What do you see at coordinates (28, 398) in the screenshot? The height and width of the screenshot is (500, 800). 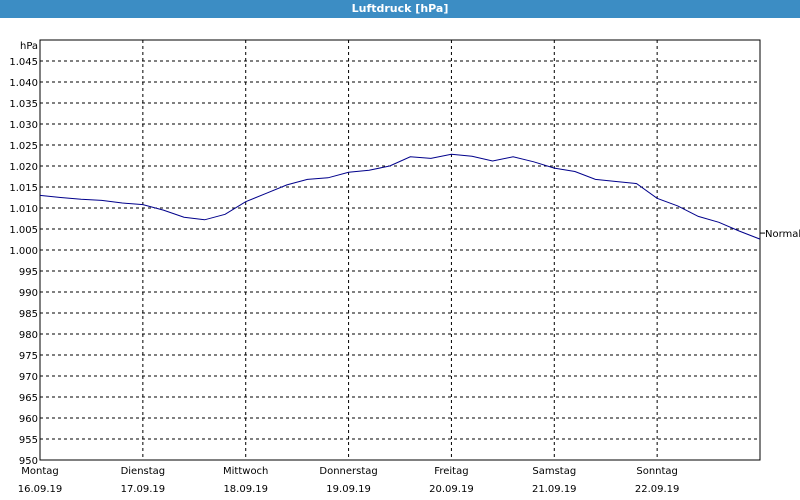 I see `y-tick-label: 965` at bounding box center [28, 398].